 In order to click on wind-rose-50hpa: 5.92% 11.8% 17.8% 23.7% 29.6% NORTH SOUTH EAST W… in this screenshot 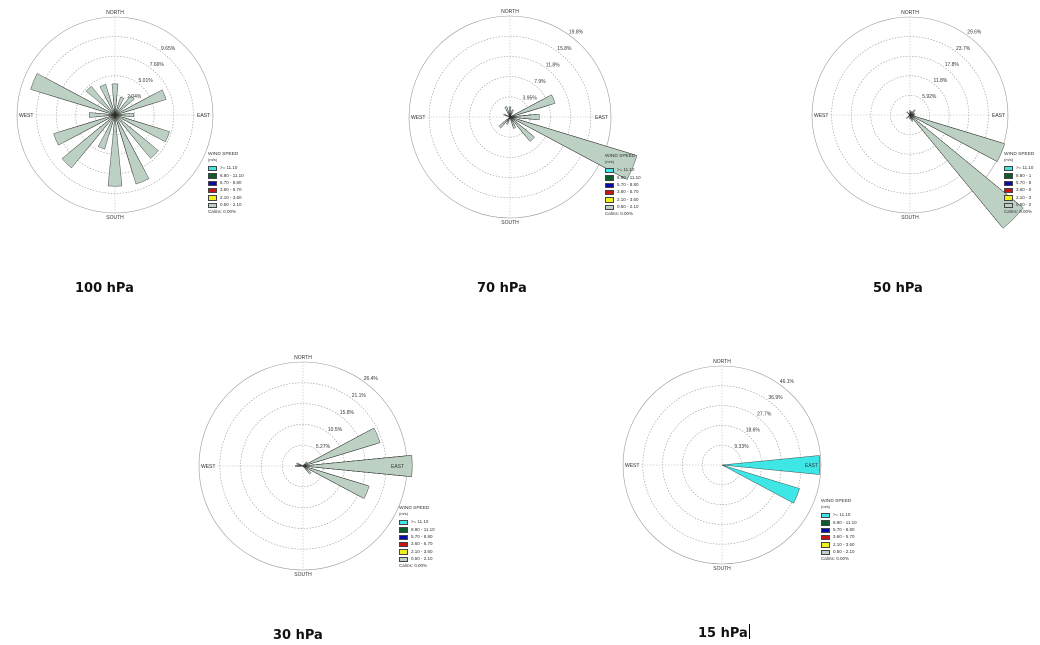, I will do `click(920, 125)`.